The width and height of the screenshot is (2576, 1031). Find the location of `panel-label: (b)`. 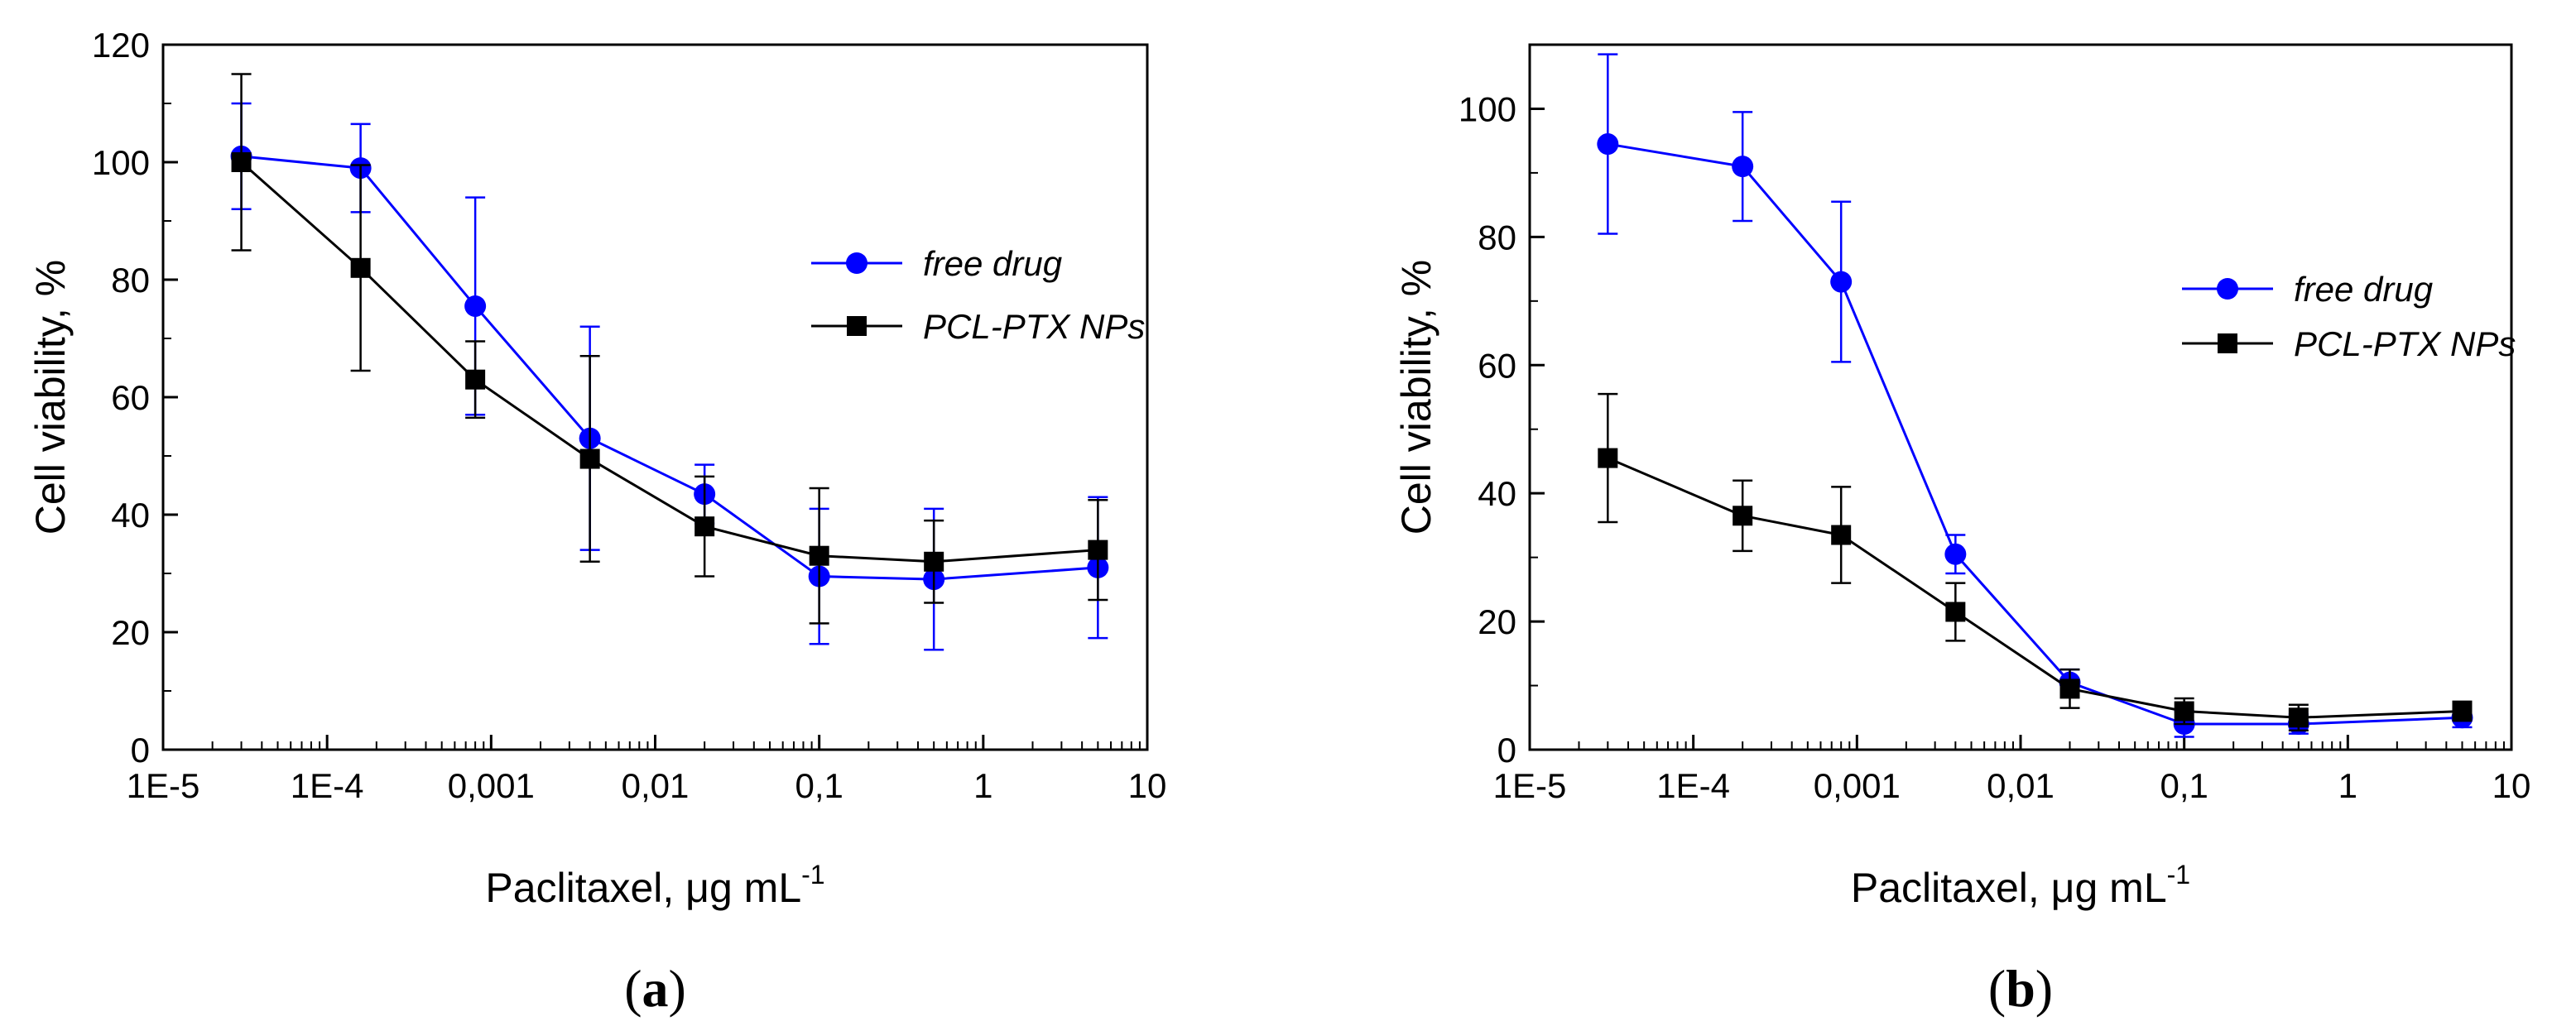

panel-label: (b) is located at coordinates (2020, 989).